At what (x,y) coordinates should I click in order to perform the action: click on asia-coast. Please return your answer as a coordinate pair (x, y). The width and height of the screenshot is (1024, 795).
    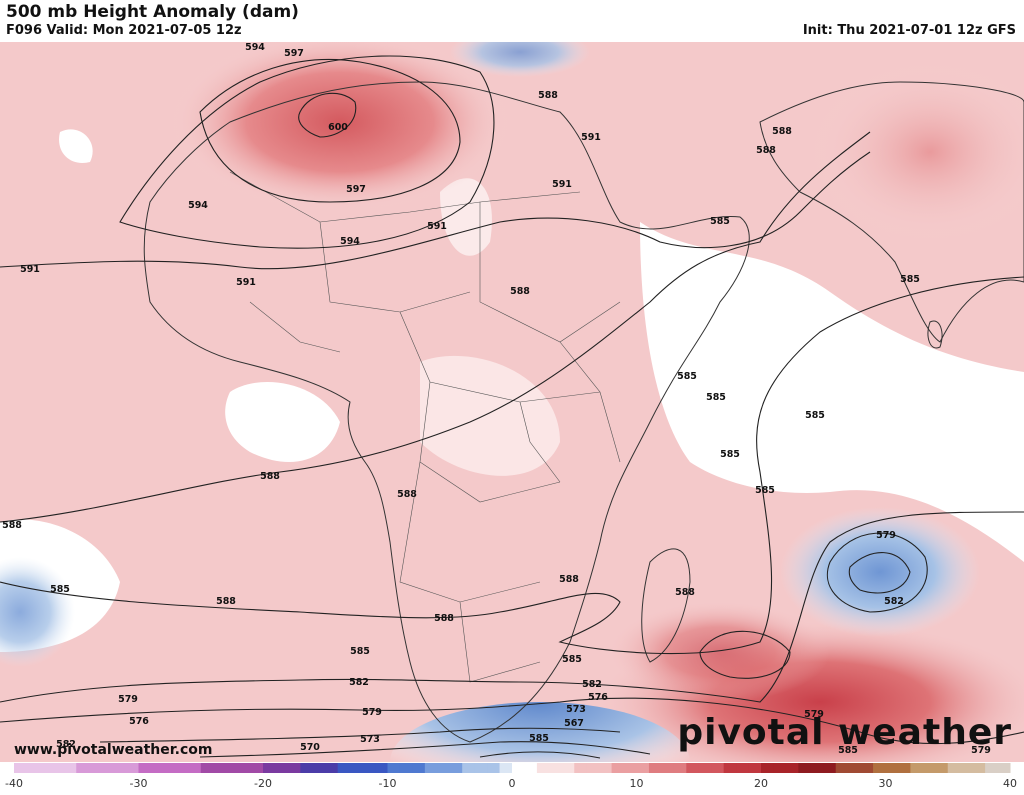
    Looking at the image, I should click on (891, 212).